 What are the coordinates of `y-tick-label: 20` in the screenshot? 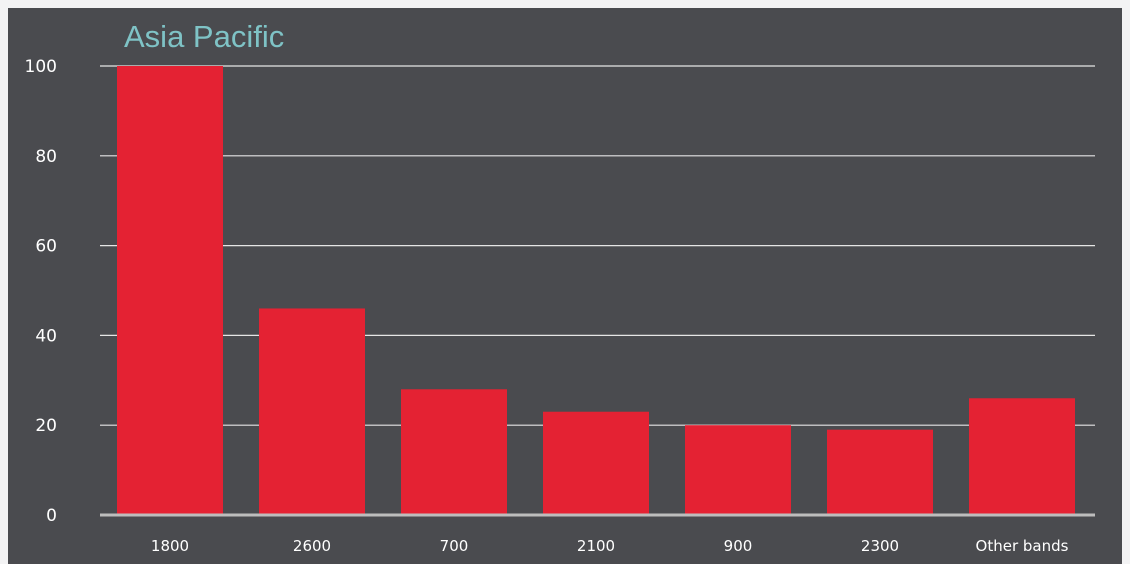 It's located at (46, 426).